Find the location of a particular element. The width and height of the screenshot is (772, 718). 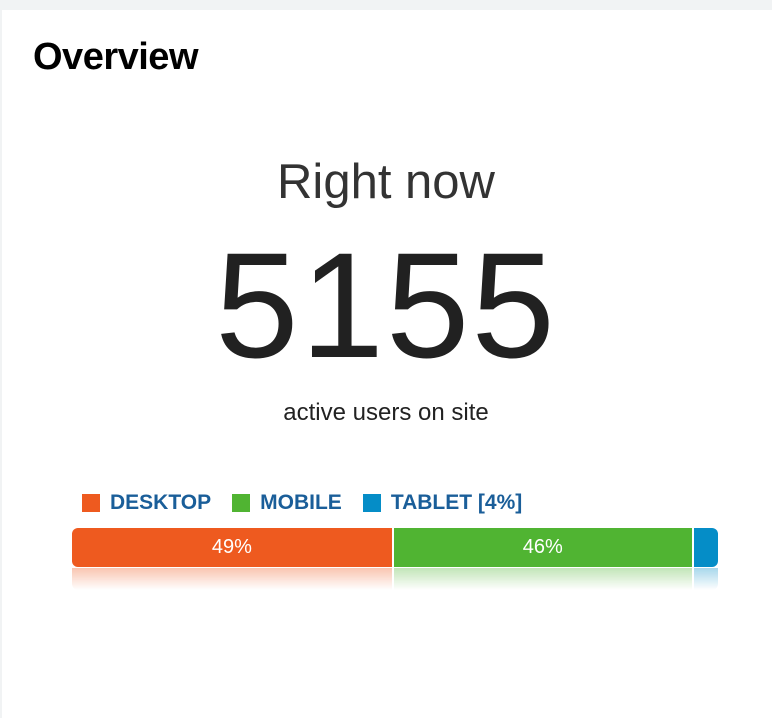

bar-label-mobile: 46% is located at coordinates (542, 547).